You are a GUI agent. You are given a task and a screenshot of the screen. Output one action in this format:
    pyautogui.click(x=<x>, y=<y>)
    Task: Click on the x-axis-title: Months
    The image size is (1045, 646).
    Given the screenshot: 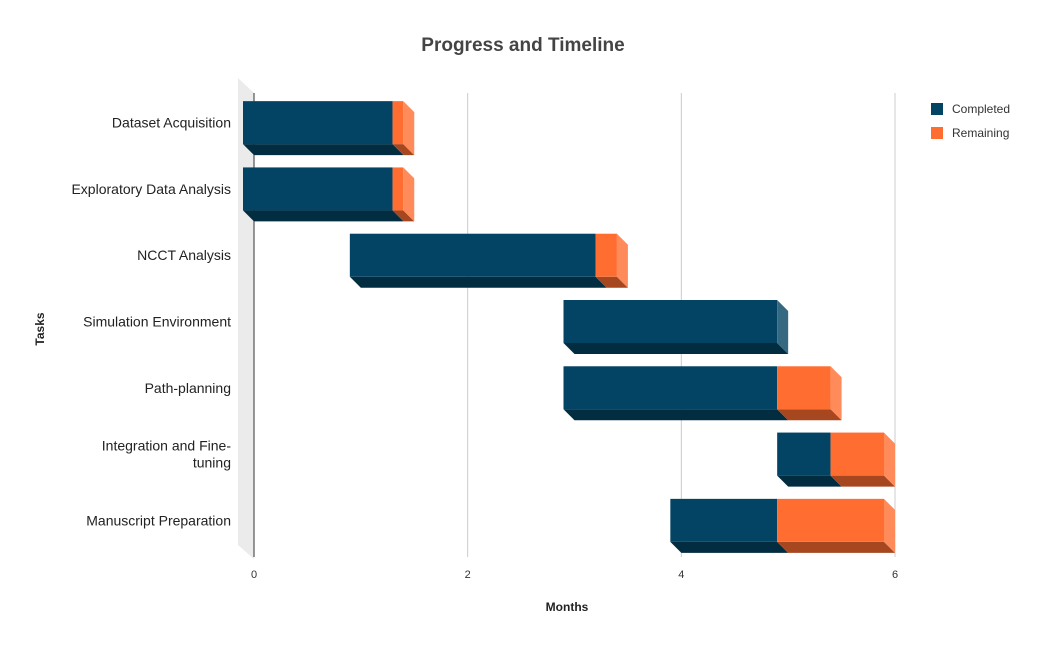 What is the action you would take?
    pyautogui.click(x=567, y=607)
    